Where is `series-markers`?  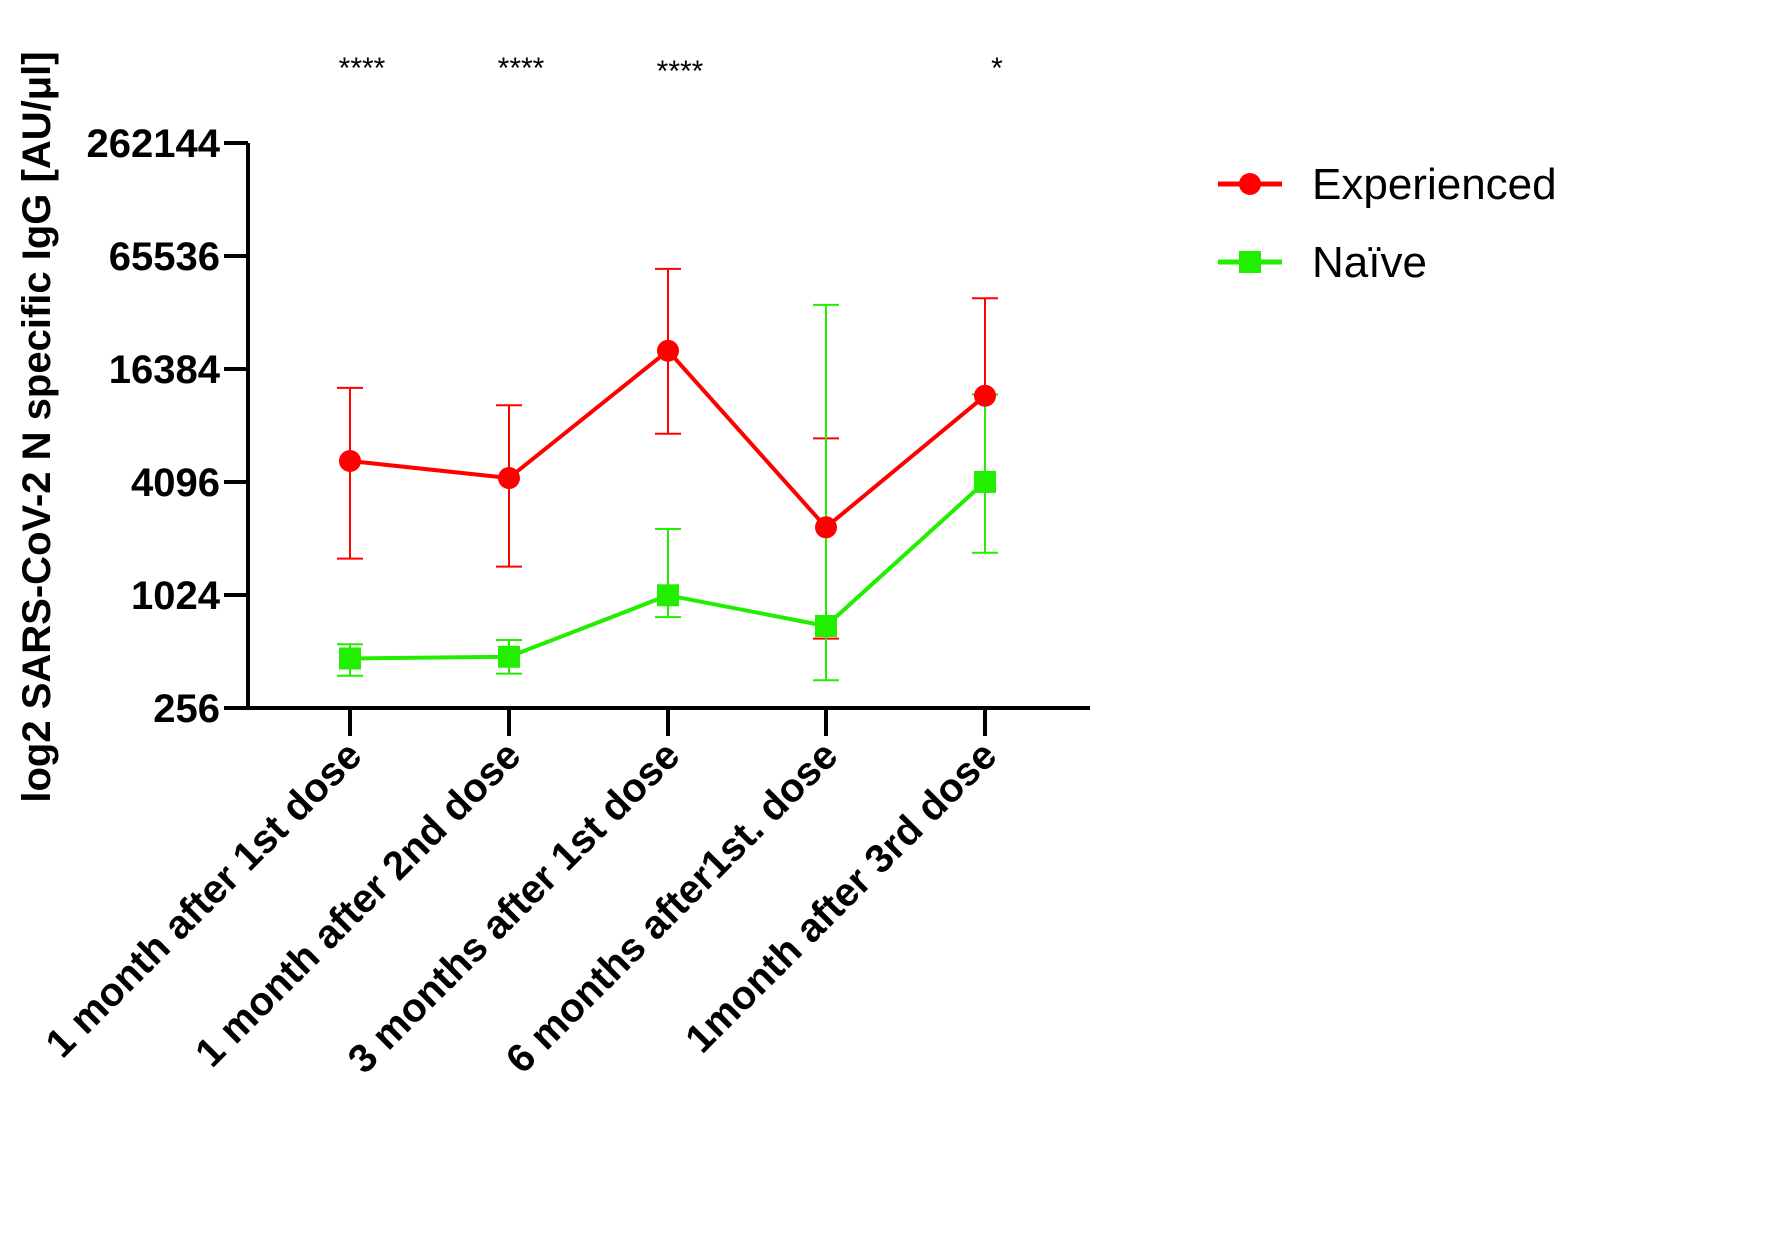
series-markers is located at coordinates (667, 504).